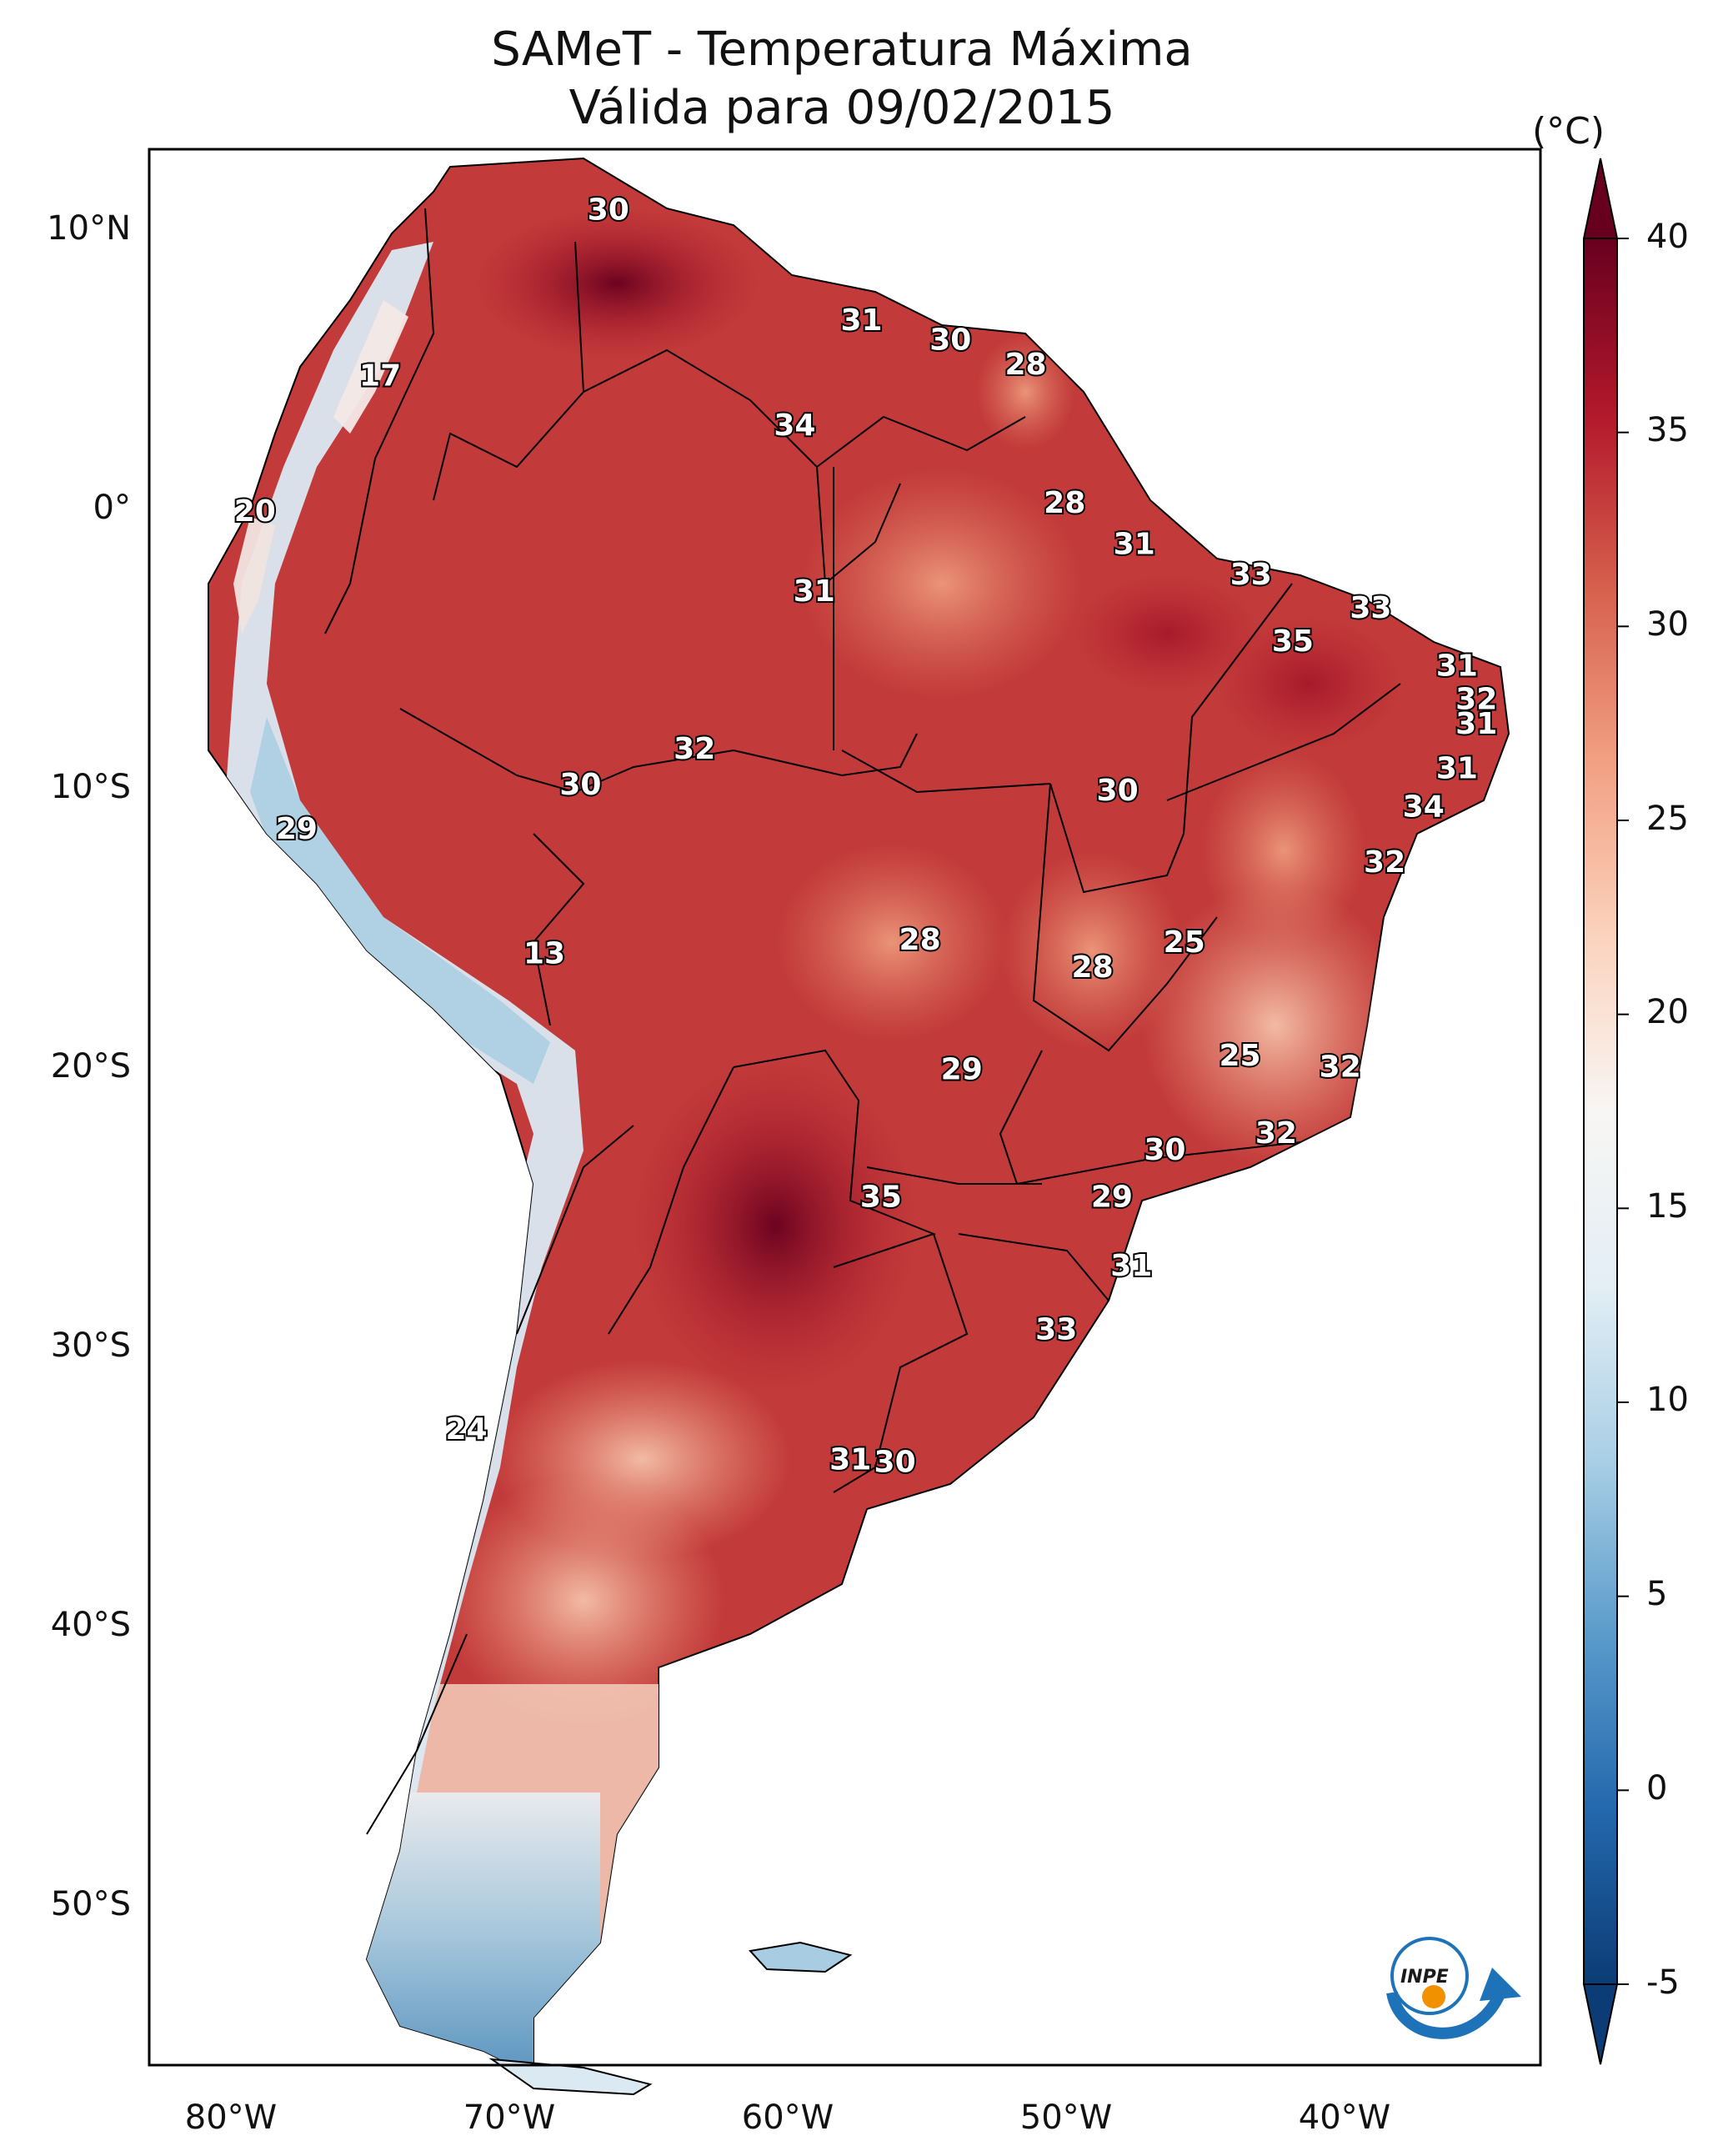 This screenshot has width=1723, height=2156. What do you see at coordinates (1454, 1988) in the screenshot?
I see `inpe-logo: INPE` at bounding box center [1454, 1988].